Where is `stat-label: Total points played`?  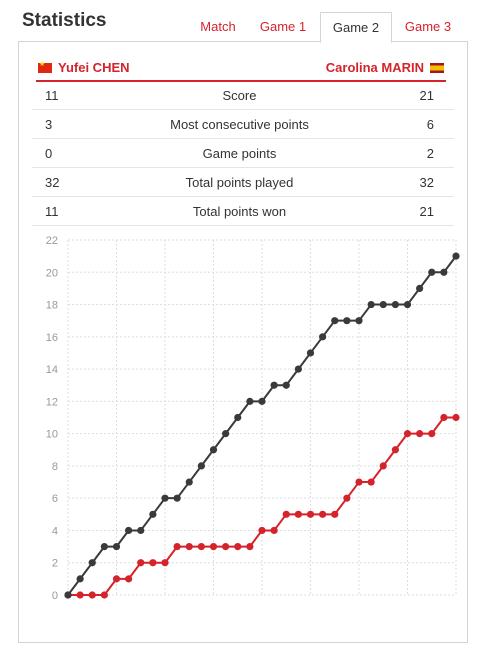 stat-label: Total points played is located at coordinates (239, 182).